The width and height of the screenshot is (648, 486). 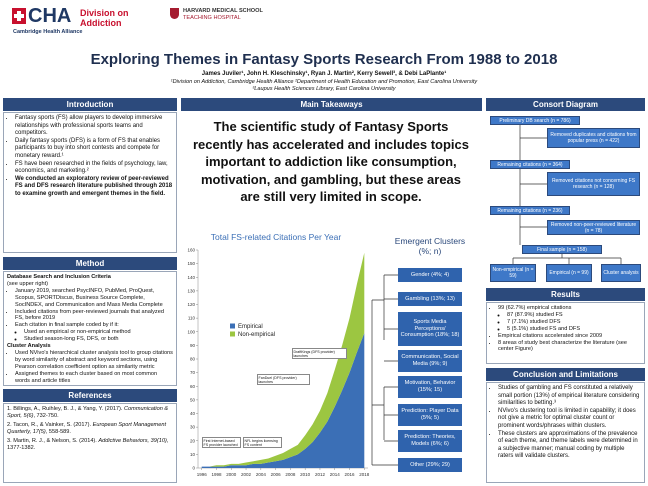 I want to click on x-tick-label: 1998, so click(x=216, y=474).